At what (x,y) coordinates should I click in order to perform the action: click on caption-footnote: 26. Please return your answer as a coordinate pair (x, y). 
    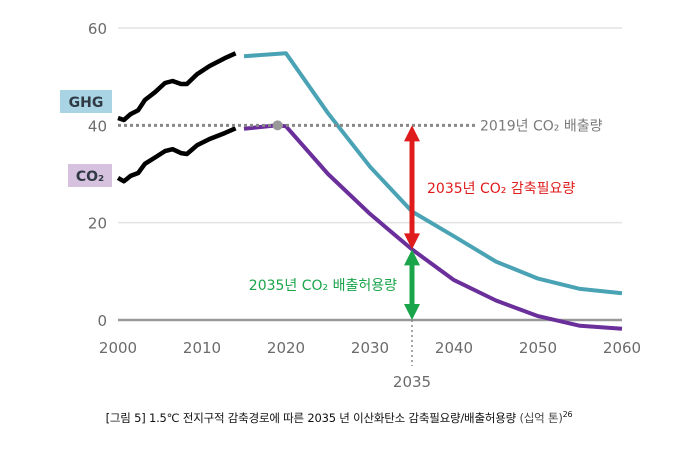
    Looking at the image, I should click on (567, 415).